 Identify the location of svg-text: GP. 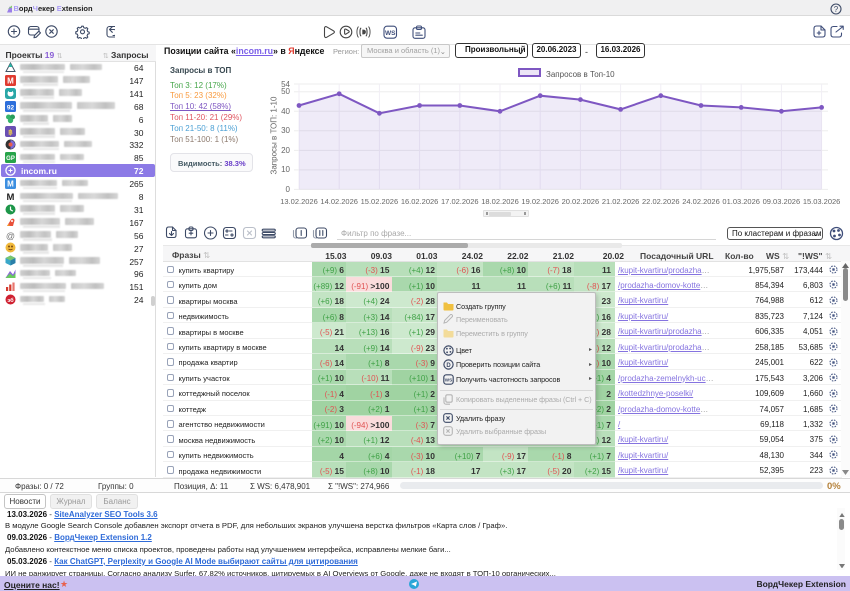
(10, 159).